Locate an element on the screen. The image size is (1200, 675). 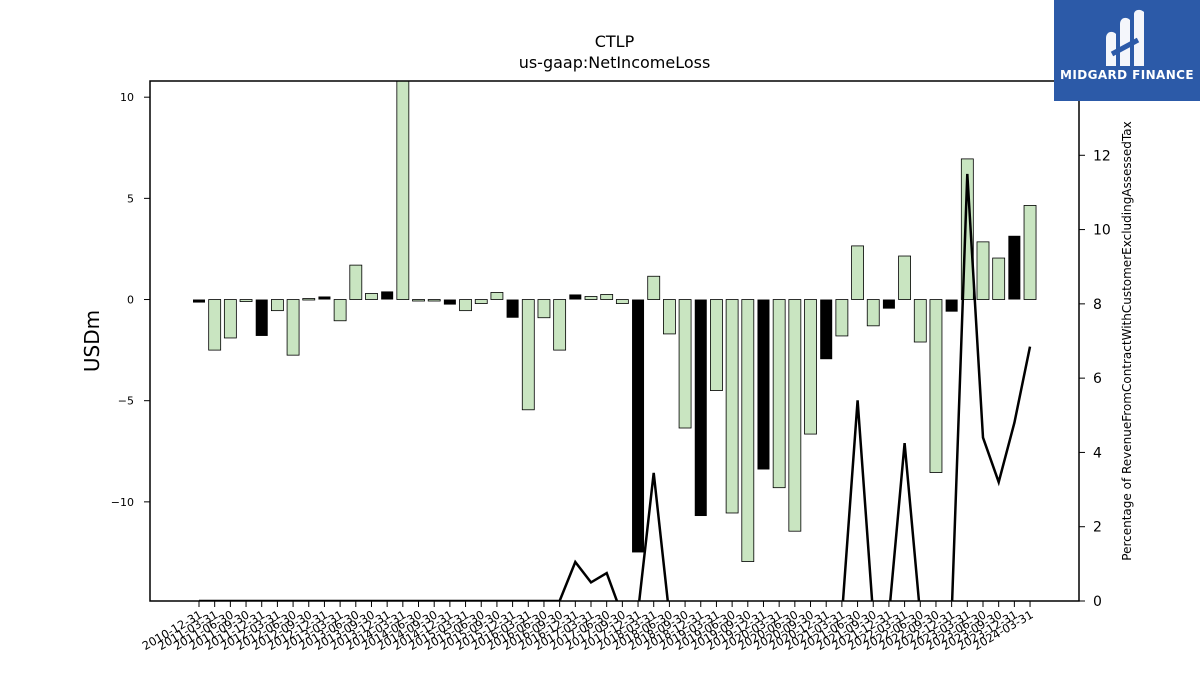
chart-title: CTLP is located at coordinates (614, 41).